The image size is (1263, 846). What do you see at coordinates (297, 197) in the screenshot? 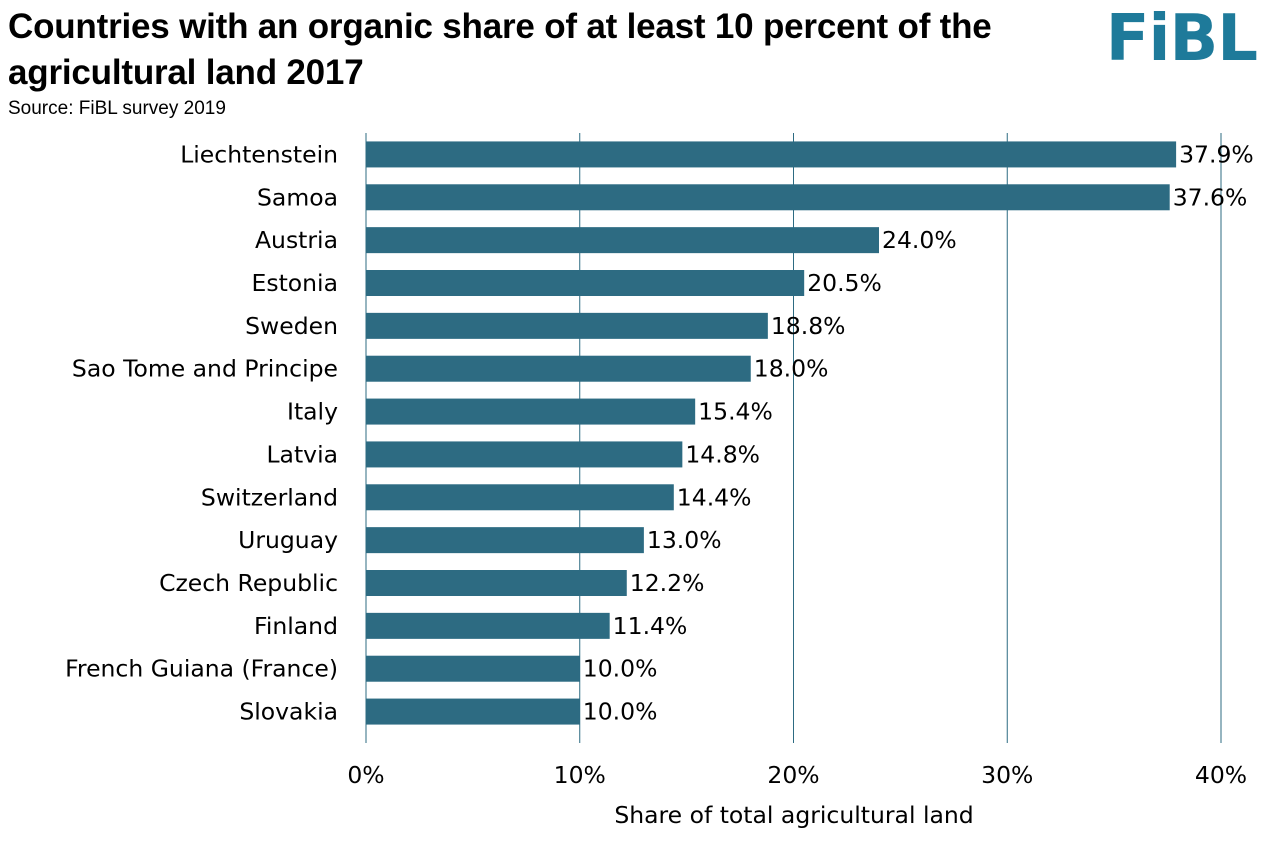
I see `category-label: Samoa` at bounding box center [297, 197].